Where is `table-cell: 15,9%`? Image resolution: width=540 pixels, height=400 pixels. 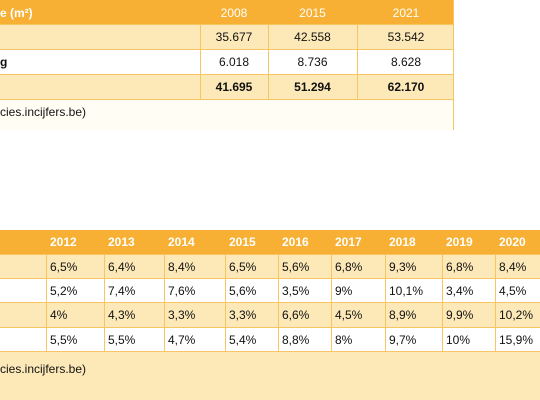
table-cell: 15,9% is located at coordinates (516, 339).